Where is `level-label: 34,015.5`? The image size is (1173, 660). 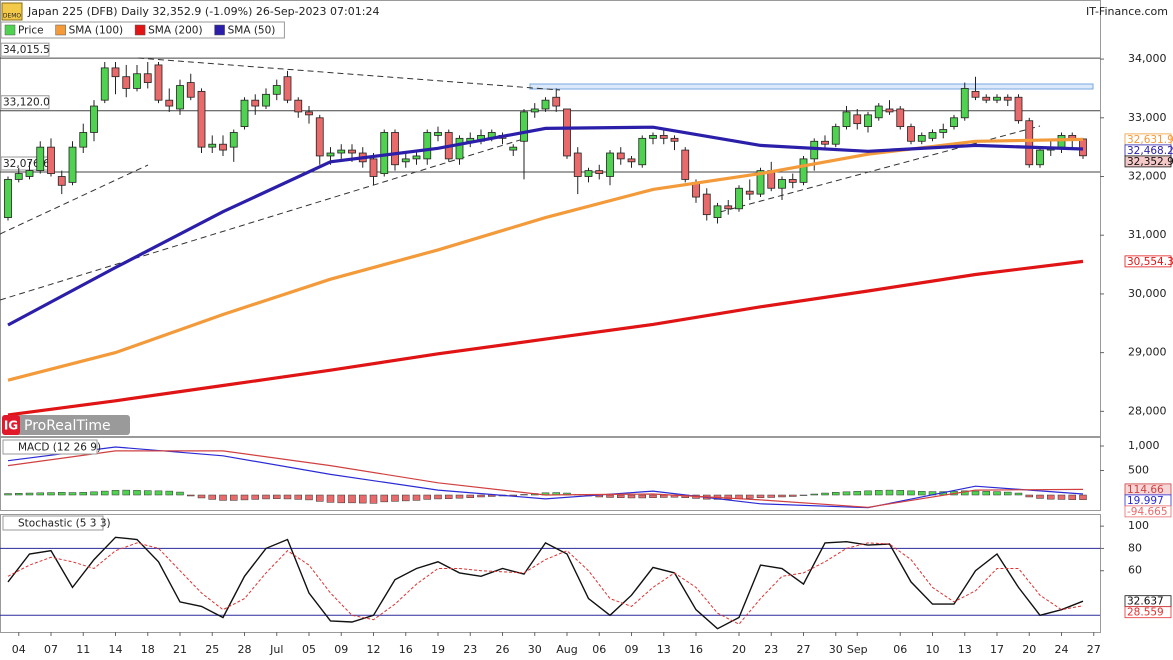
level-label: 34,015.5 is located at coordinates (26, 50).